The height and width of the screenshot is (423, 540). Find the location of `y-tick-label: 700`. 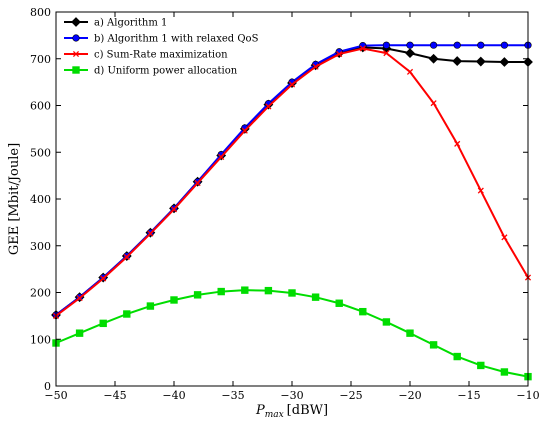

y-tick-label: 700 is located at coordinates (40, 59).